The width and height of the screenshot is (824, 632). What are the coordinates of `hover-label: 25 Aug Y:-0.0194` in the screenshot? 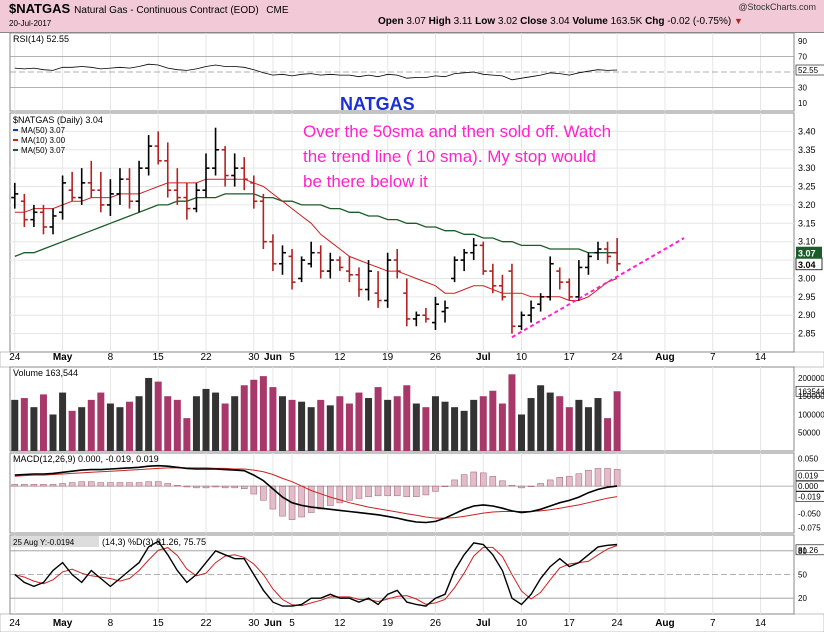 It's located at (44, 542).